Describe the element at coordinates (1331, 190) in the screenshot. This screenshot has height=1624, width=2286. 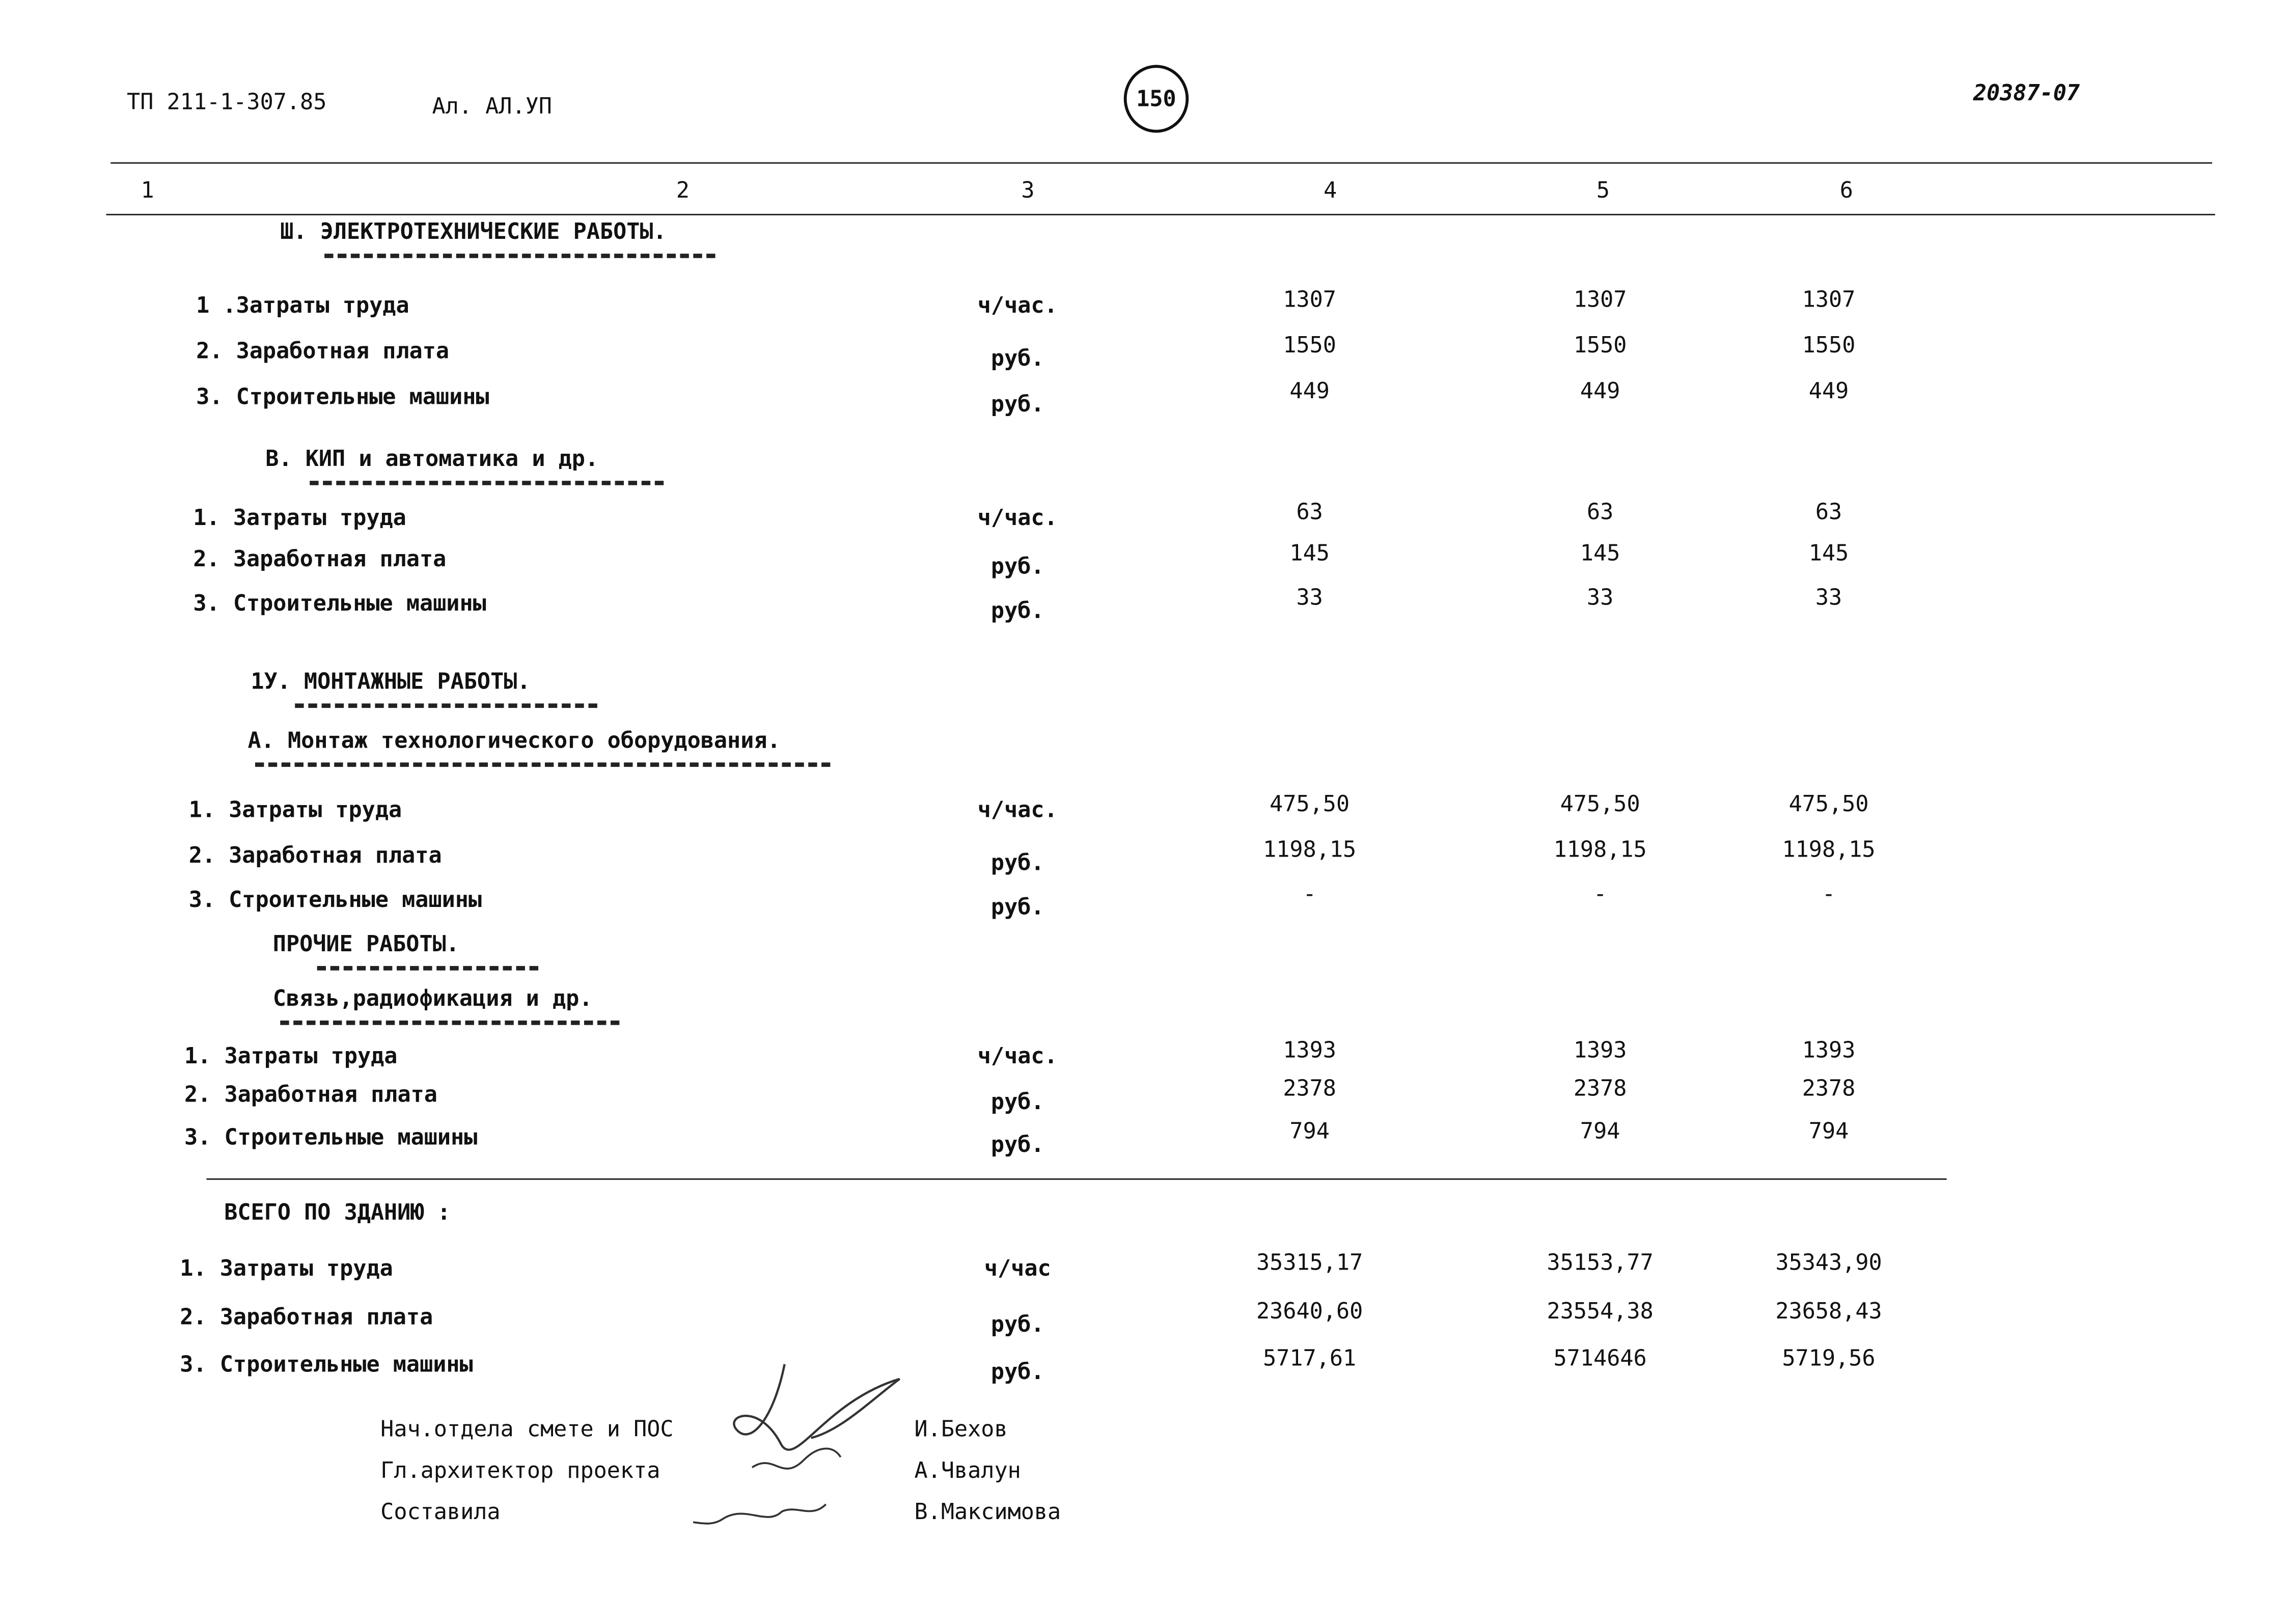
I see `column-number: 4` at that location.